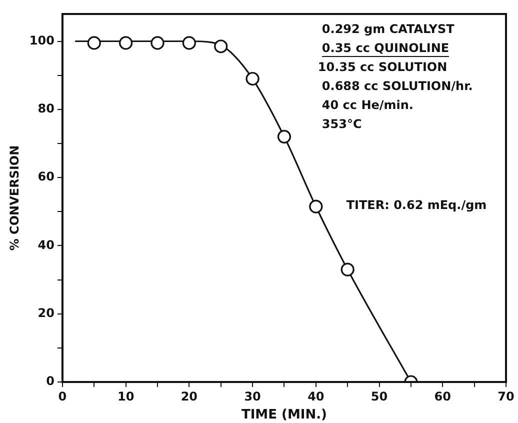 The image size is (518, 423). What do you see at coordinates (46, 313) in the screenshot?
I see `y-tick-label: 20` at bounding box center [46, 313].